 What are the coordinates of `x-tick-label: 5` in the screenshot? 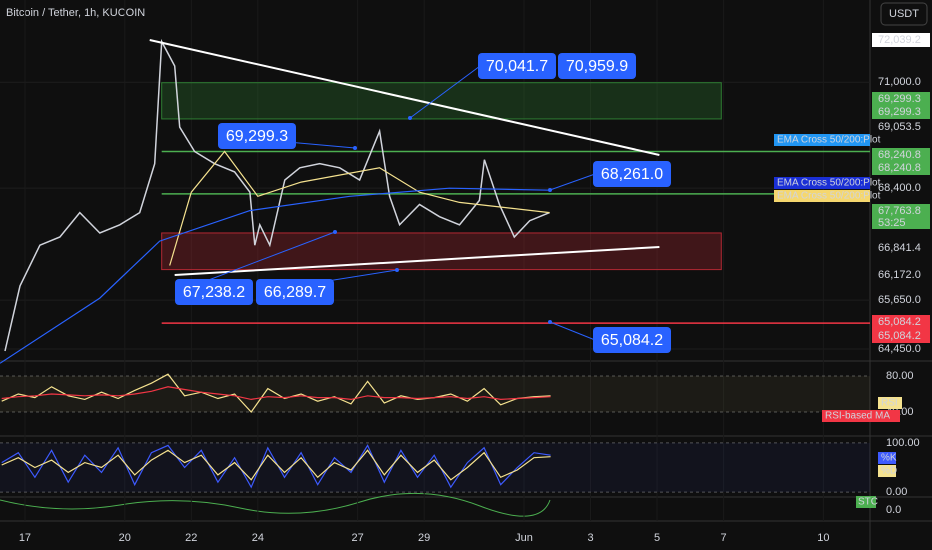 It's located at (657, 538).